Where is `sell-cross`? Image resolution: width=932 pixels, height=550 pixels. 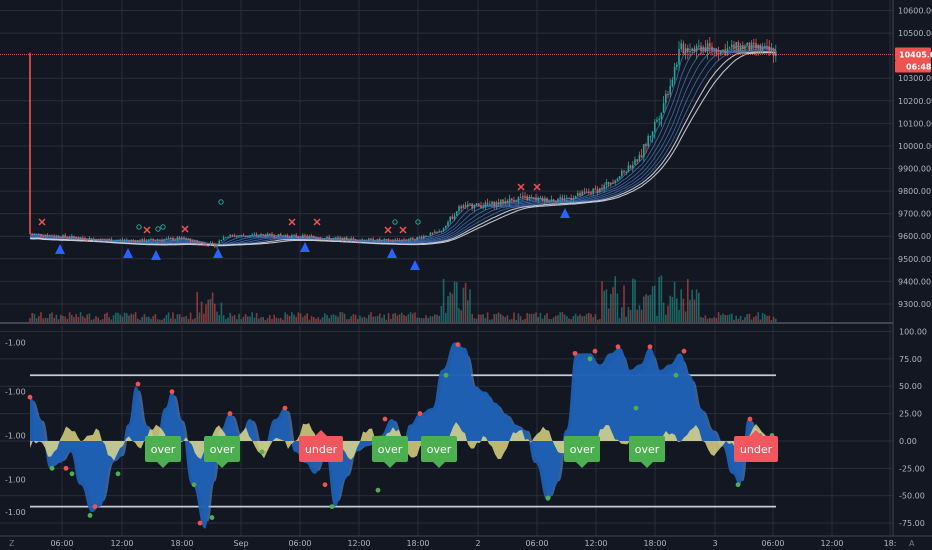 sell-cross is located at coordinates (388, 230).